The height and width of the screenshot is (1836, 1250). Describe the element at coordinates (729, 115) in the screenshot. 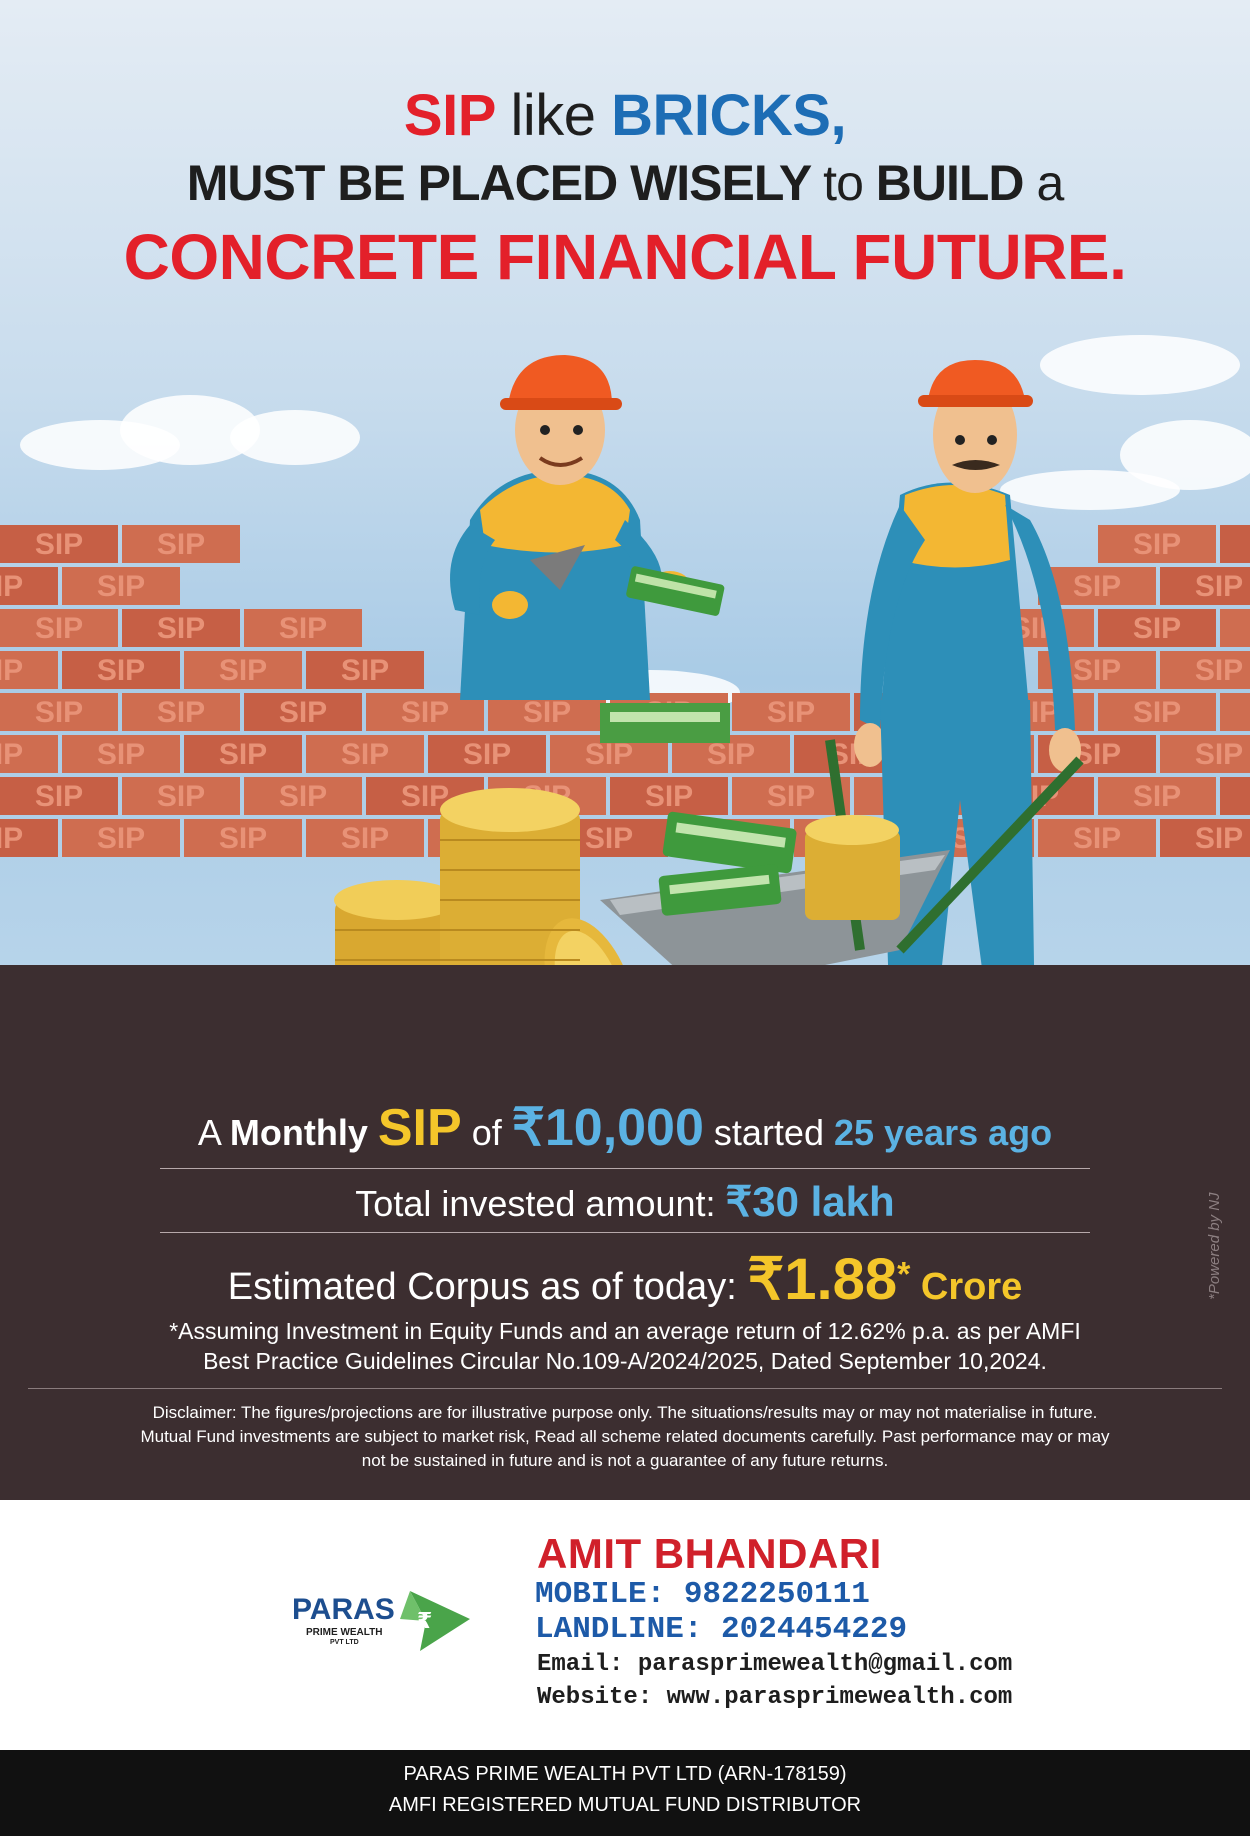

I see `headline-bricks: BRICKS,` at that location.